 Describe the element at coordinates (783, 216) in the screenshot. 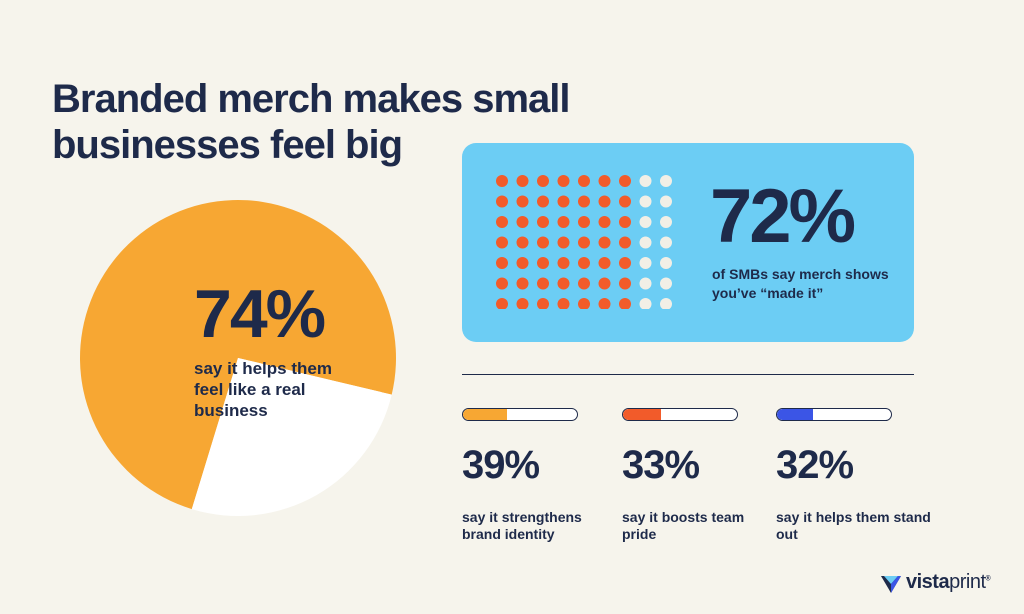

I see `waffle-percent-label: 72%` at that location.